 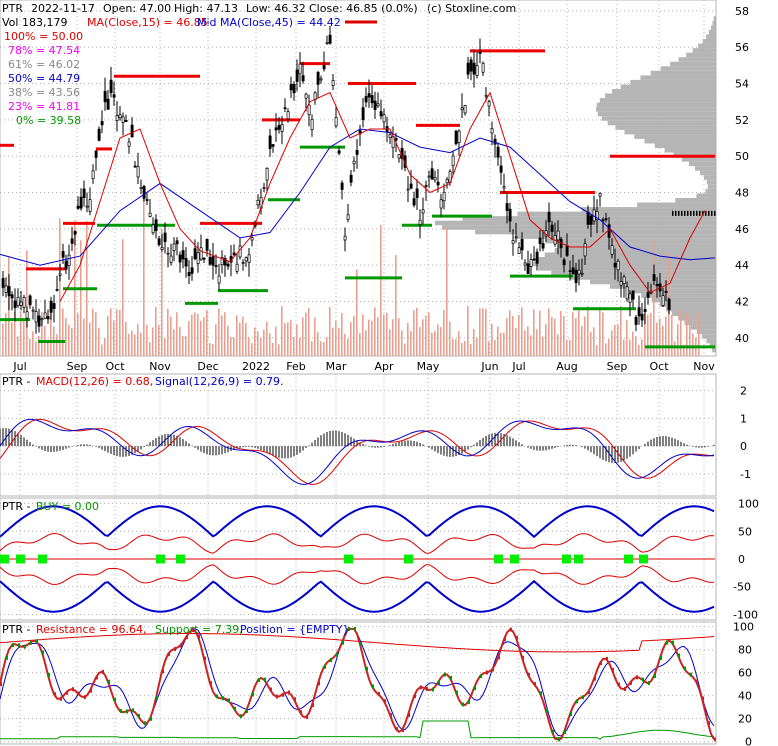 What do you see at coordinates (745, 673) in the screenshot?
I see `stoch-tick-label: 60` at bounding box center [745, 673].